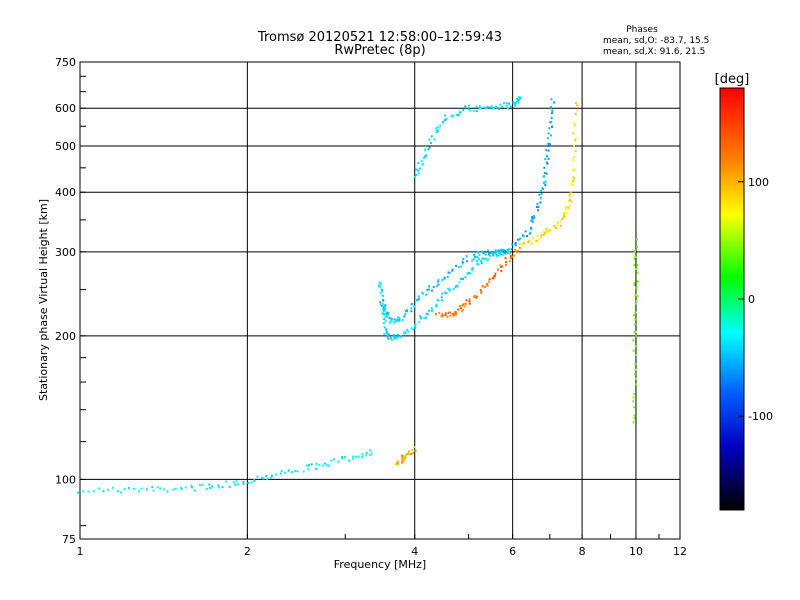 This screenshot has width=800, height=600. Describe the element at coordinates (656, 41) in the screenshot. I see `stats-line-o: mean, sd,O: -83.7, 15.5` at that location.